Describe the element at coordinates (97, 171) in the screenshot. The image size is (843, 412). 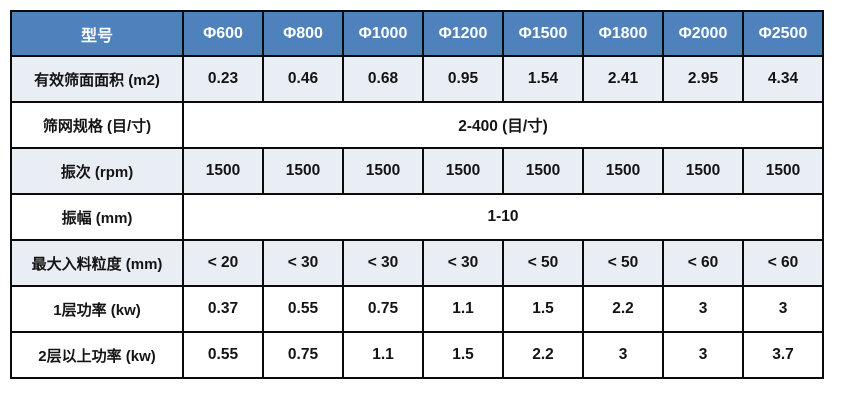
I see `row-label: 振次 (rpm)` at that location.